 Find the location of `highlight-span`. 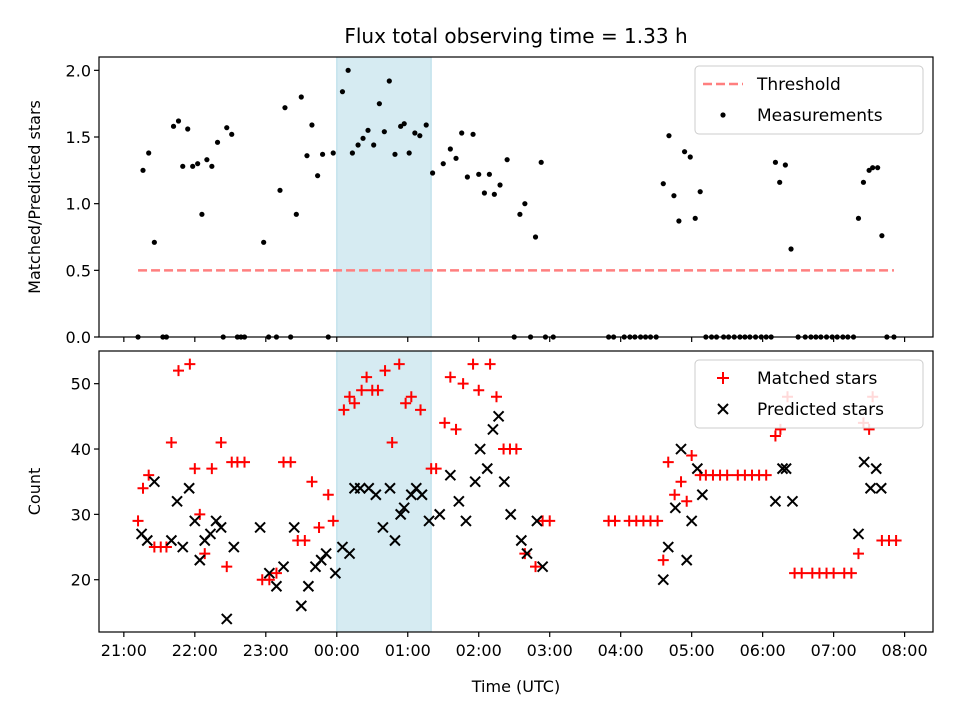

highlight-span is located at coordinates (384, 197).